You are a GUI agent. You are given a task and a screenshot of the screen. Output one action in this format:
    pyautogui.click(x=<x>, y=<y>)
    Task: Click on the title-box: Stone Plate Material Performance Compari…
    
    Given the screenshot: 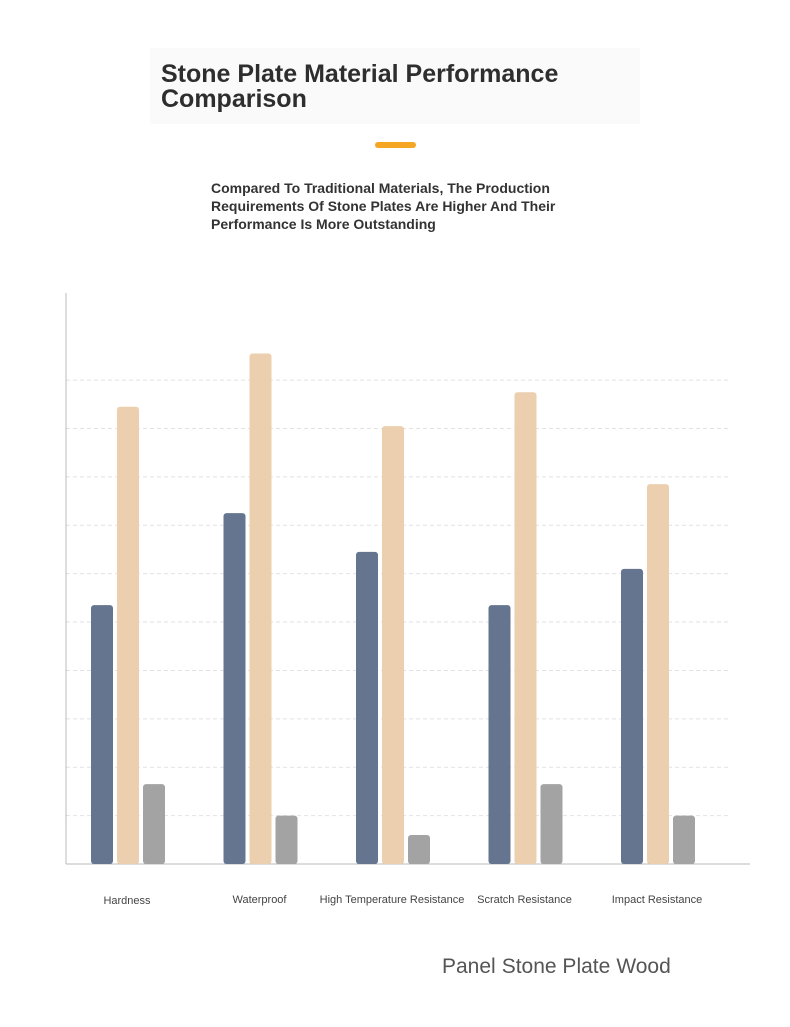 What is the action you would take?
    pyautogui.click(x=395, y=86)
    